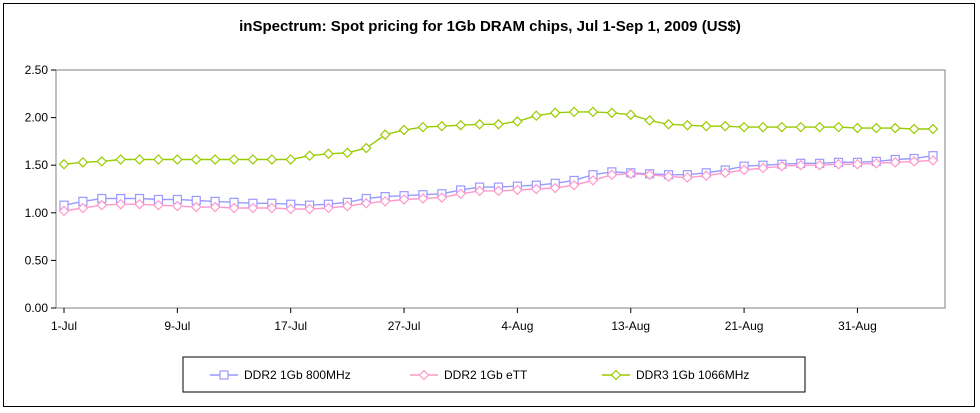  Describe the element at coordinates (290, 326) in the screenshot. I see `x-tick-label: 17-Jul` at that location.